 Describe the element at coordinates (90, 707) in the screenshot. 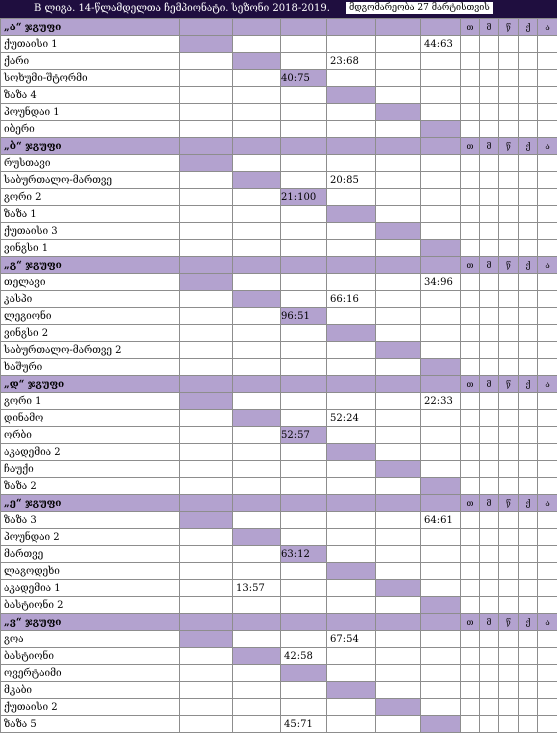

I see `team-name: ქუთაისი 2` at that location.